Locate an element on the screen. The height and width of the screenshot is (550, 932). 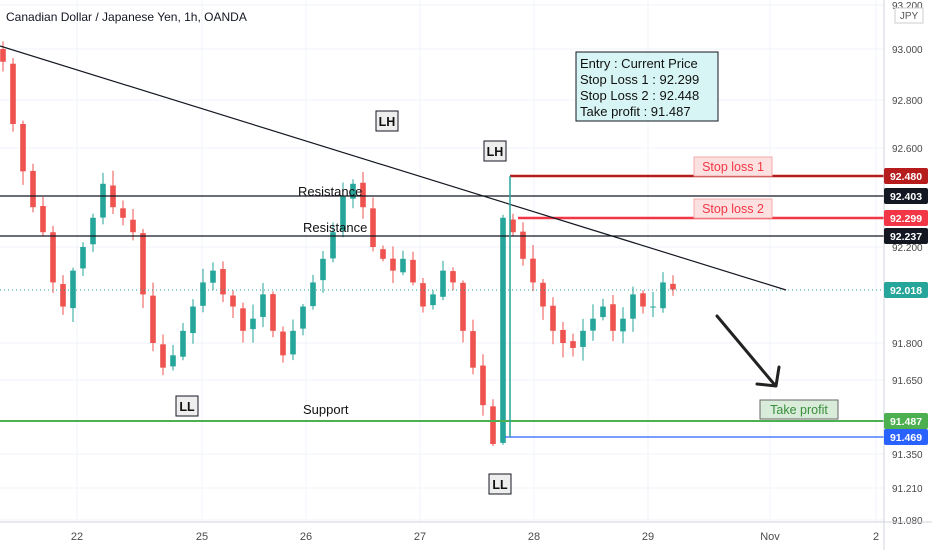
stop-loss-2-label-box is located at coordinates (733, 208).